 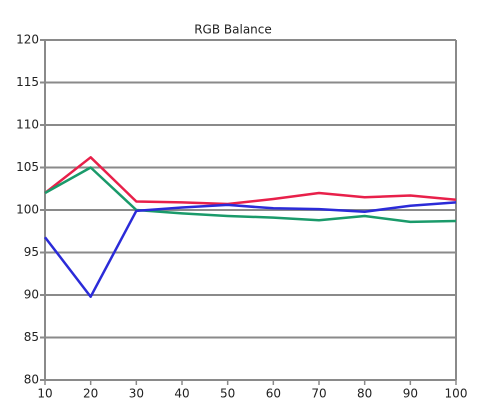 What do you see at coordinates (233, 30) in the screenshot?
I see `chart-title: RGB Balance` at bounding box center [233, 30].